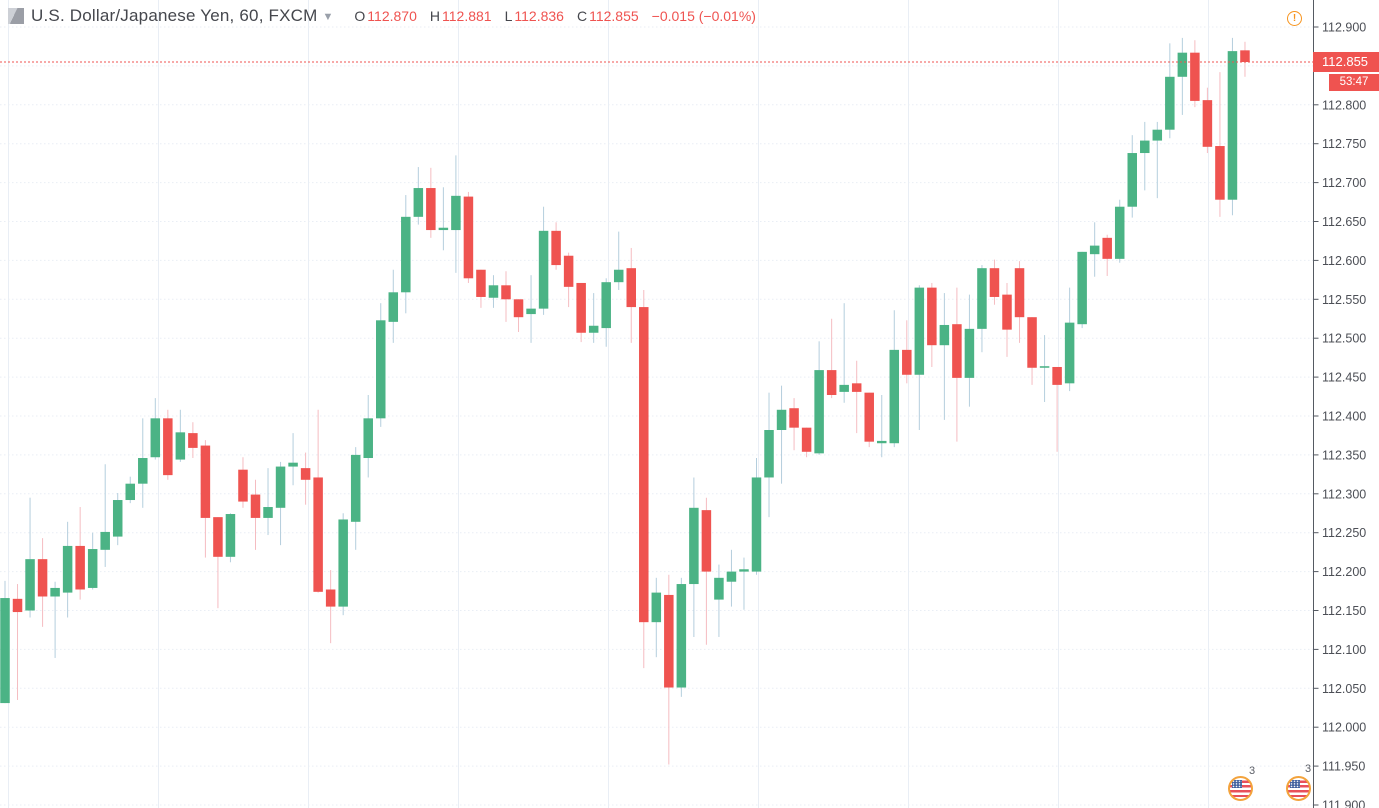  Describe the element at coordinates (360, 16) in the screenshot. I see `ohlc-open-label: O` at that location.